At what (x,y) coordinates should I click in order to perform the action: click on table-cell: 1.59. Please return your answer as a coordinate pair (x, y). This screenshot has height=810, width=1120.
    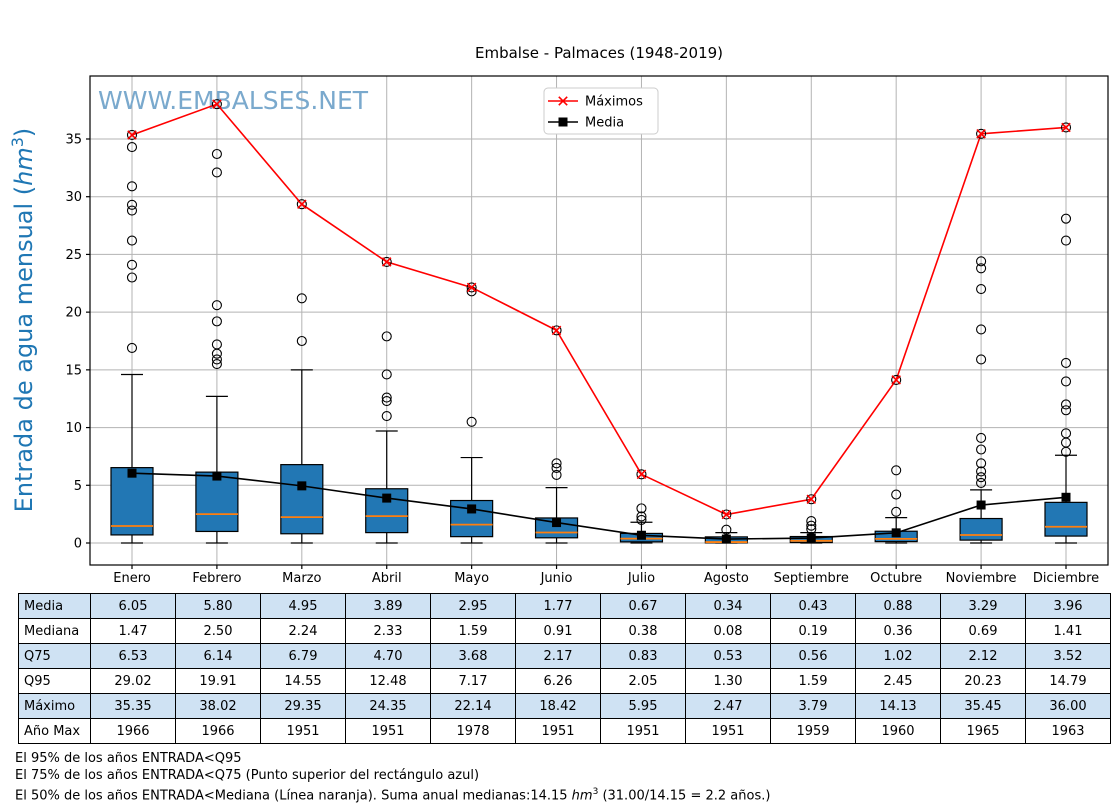
    Looking at the image, I should click on (473, 631).